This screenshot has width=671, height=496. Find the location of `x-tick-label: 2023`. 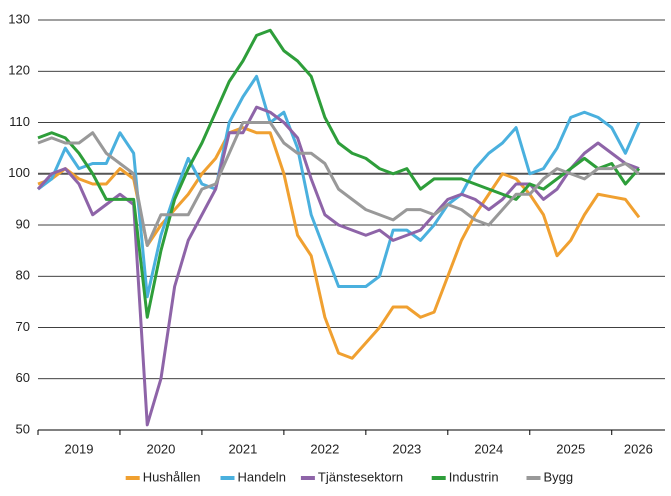

x-tick-label: 2023 is located at coordinates (406, 448).